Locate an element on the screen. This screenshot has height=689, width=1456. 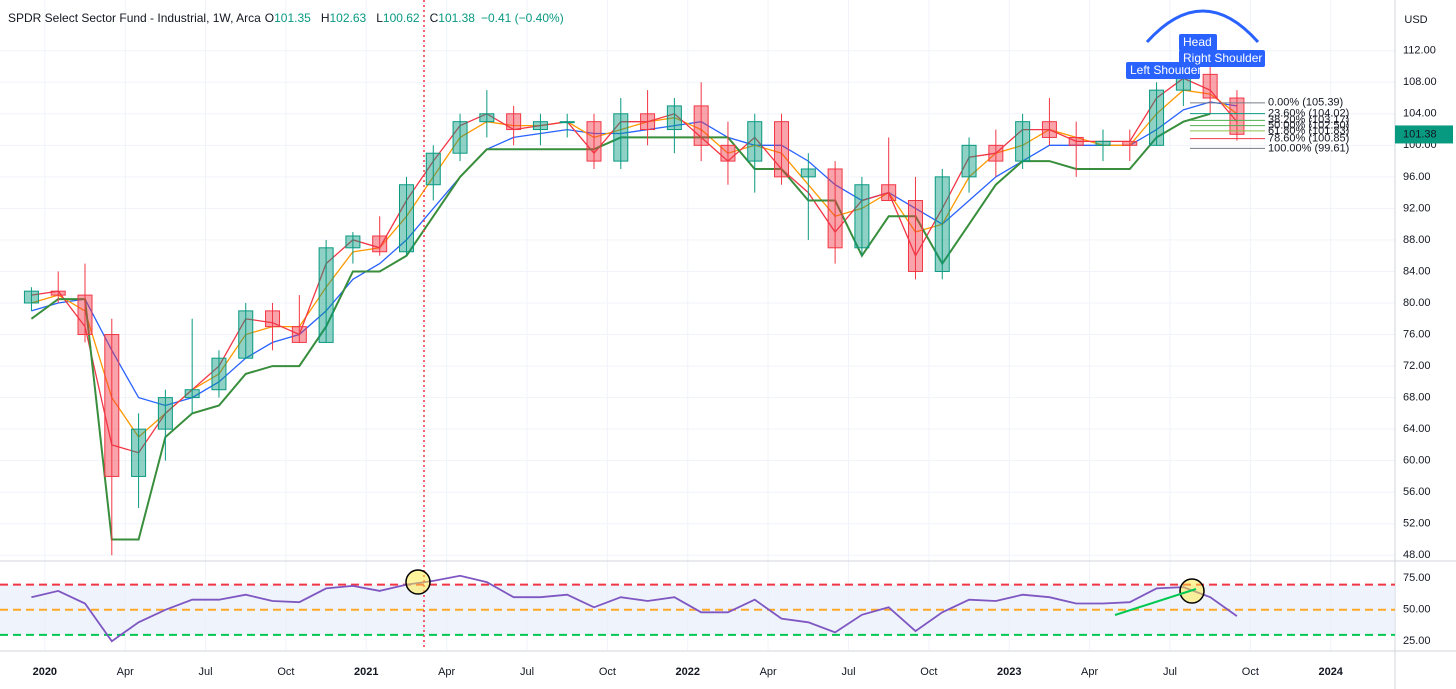
y-tick-label: 80.00 is located at coordinates (1417, 303).